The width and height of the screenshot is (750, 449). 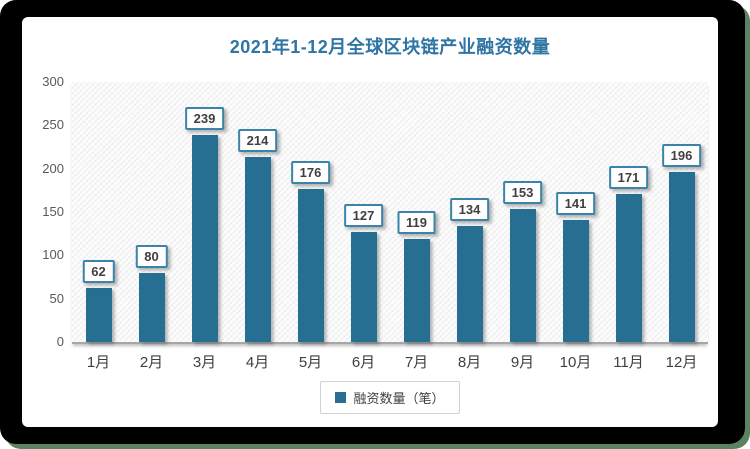 What do you see at coordinates (53, 255) in the screenshot?
I see `y-axis-tick-label: 100` at bounding box center [53, 255].